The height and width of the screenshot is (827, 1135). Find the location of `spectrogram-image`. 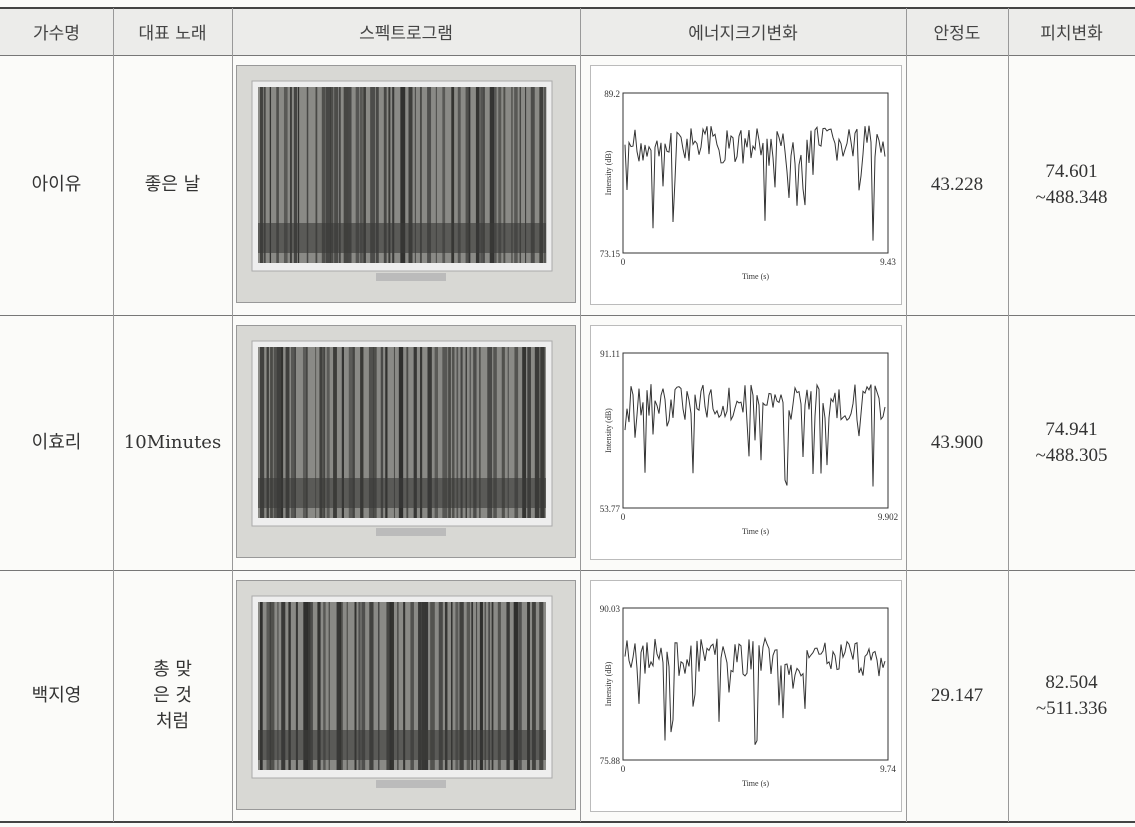

spectrogram-image is located at coordinates (406, 184).